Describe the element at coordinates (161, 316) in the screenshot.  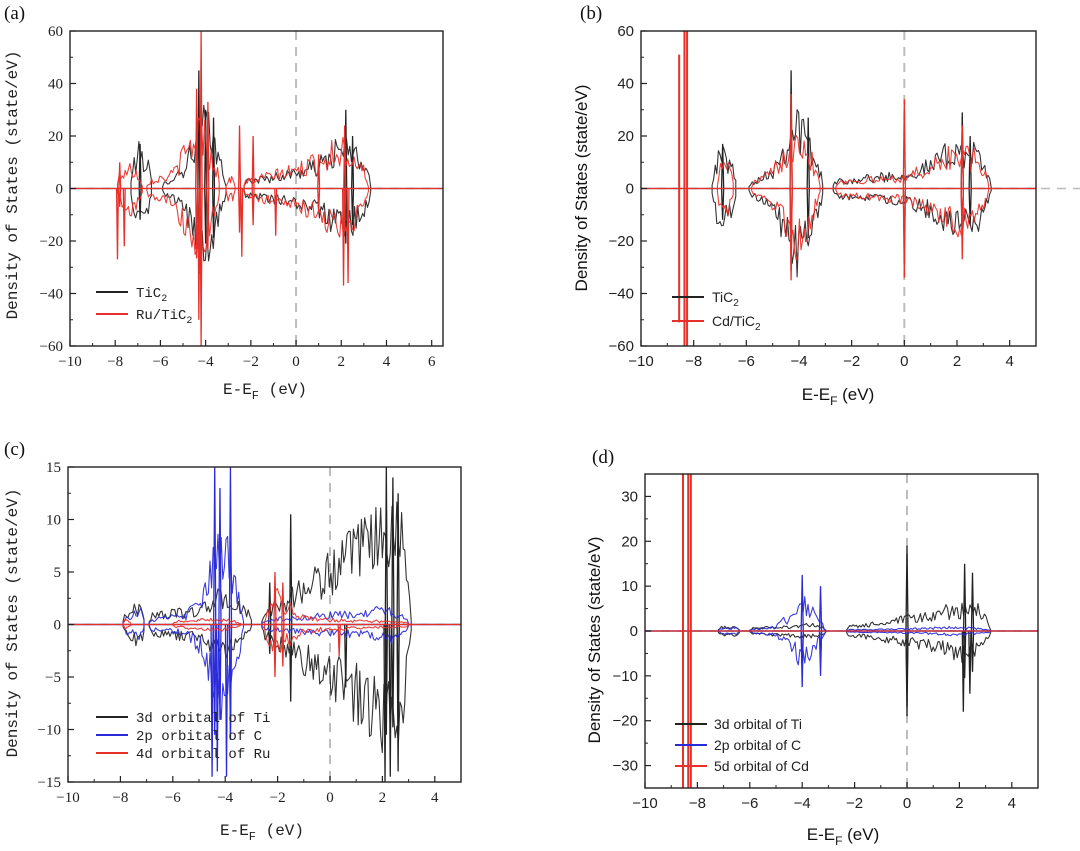
I see `legend-a-ru-main: Ru/TiC` at that location.